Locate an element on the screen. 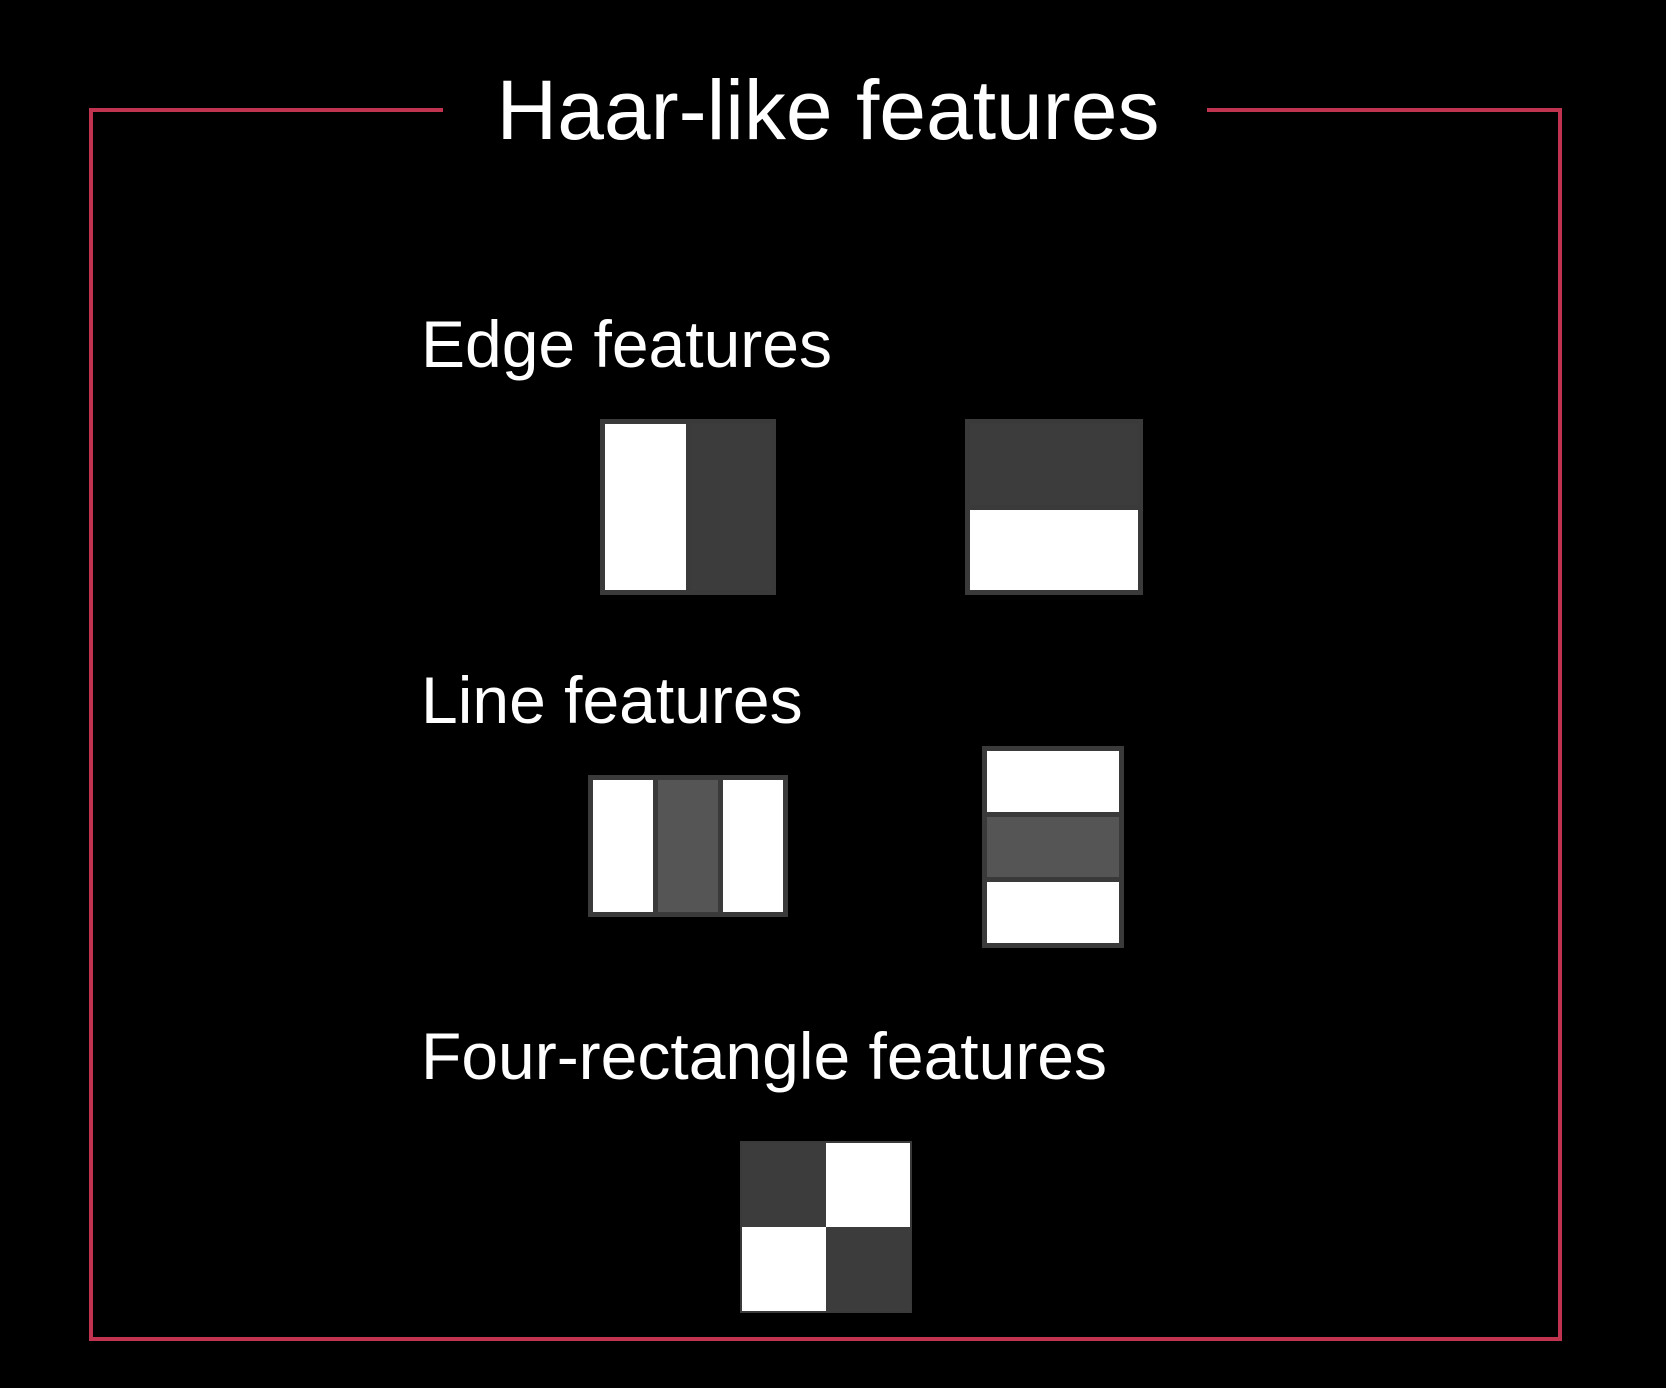 The height and width of the screenshot is (1388, 1666). frame-bottom is located at coordinates (825, 1339).